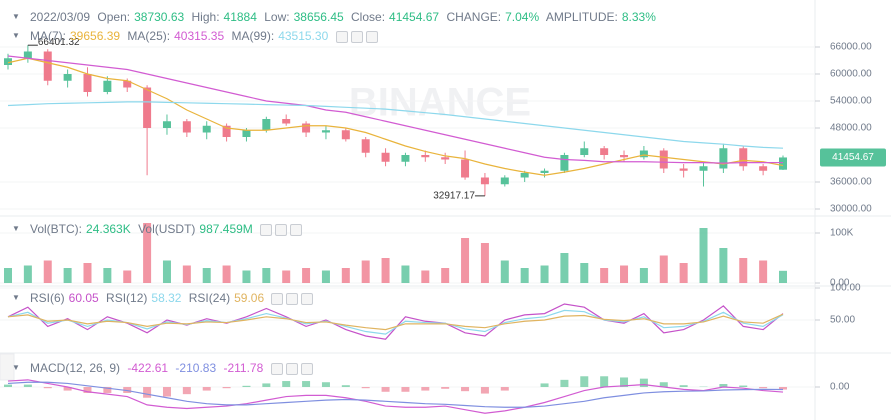 The width and height of the screenshot is (891, 420). Describe the element at coordinates (851, 209) in the screenshot. I see `y-tick-label: 30000.00` at that location.